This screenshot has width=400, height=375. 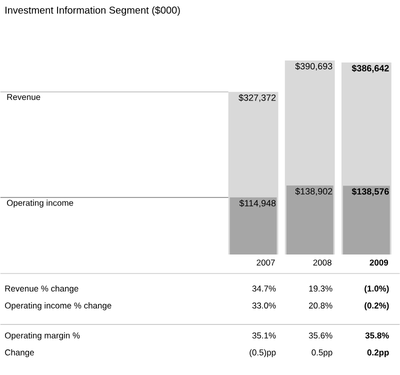 What do you see at coordinates (320, 305) in the screenshot?
I see `text: 20.8%` at bounding box center [320, 305].